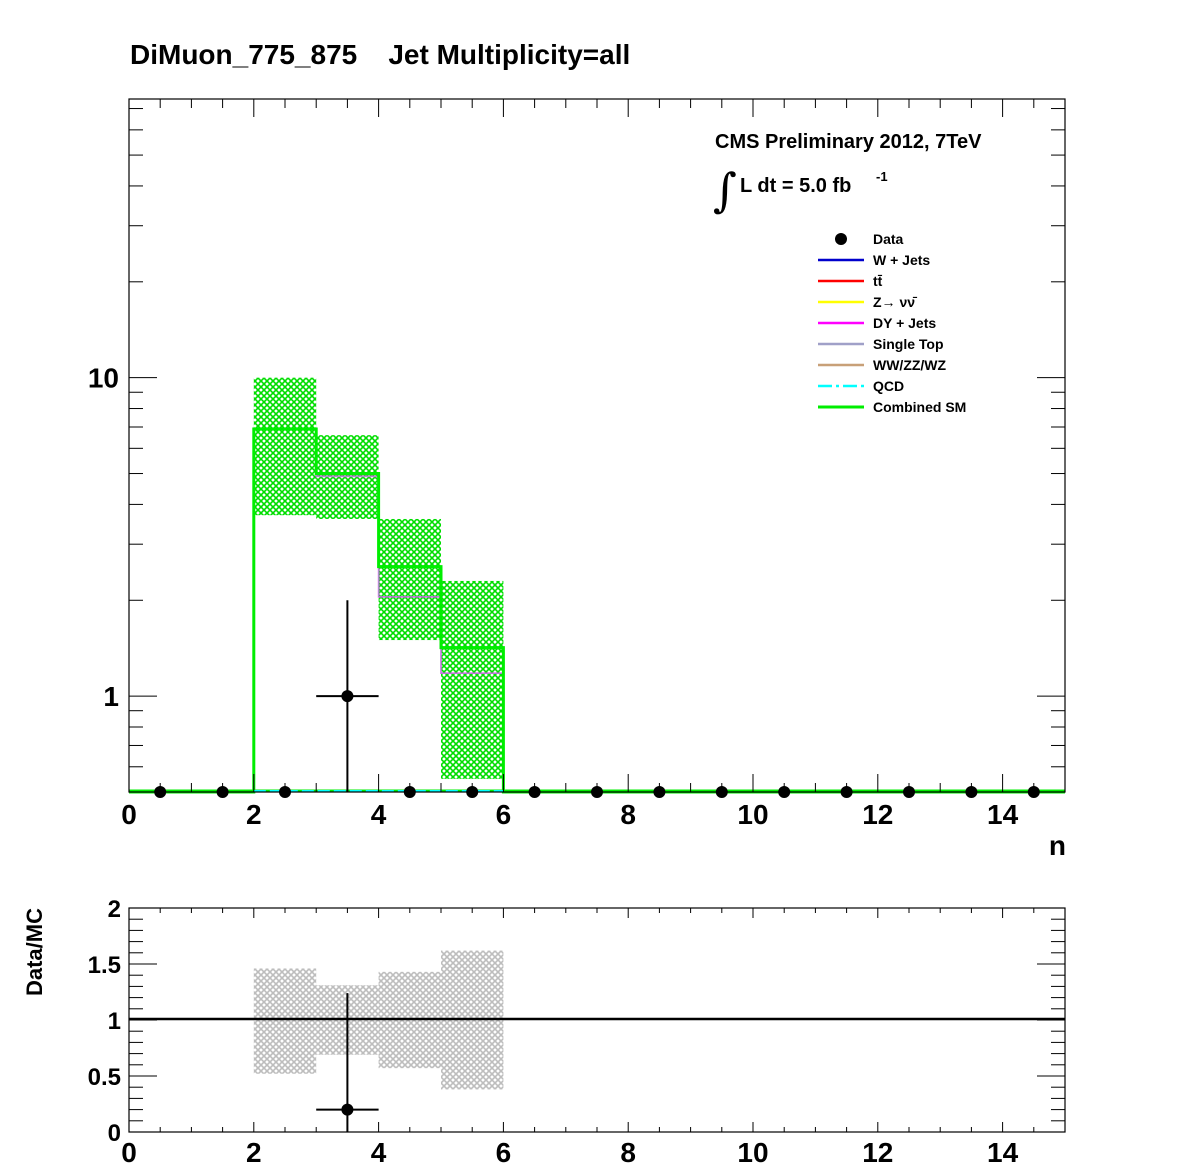 This screenshot has width=1196, height=1172. Describe the element at coordinates (1003, 1152) in the screenshot. I see `ratio-x-tick-label: 14` at that location.